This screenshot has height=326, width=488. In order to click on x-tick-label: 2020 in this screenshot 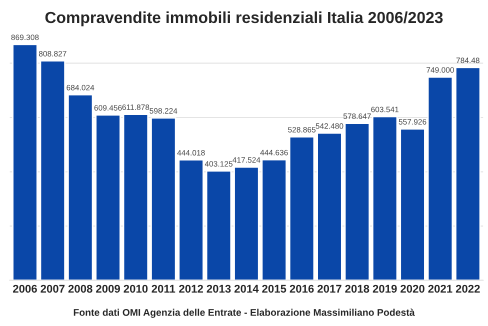, I will do `click(412, 288)`.